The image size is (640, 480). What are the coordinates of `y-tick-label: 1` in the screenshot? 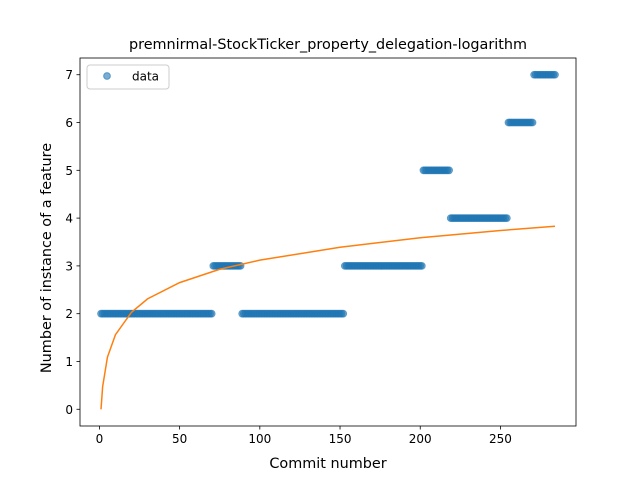 It's located at (69, 362).